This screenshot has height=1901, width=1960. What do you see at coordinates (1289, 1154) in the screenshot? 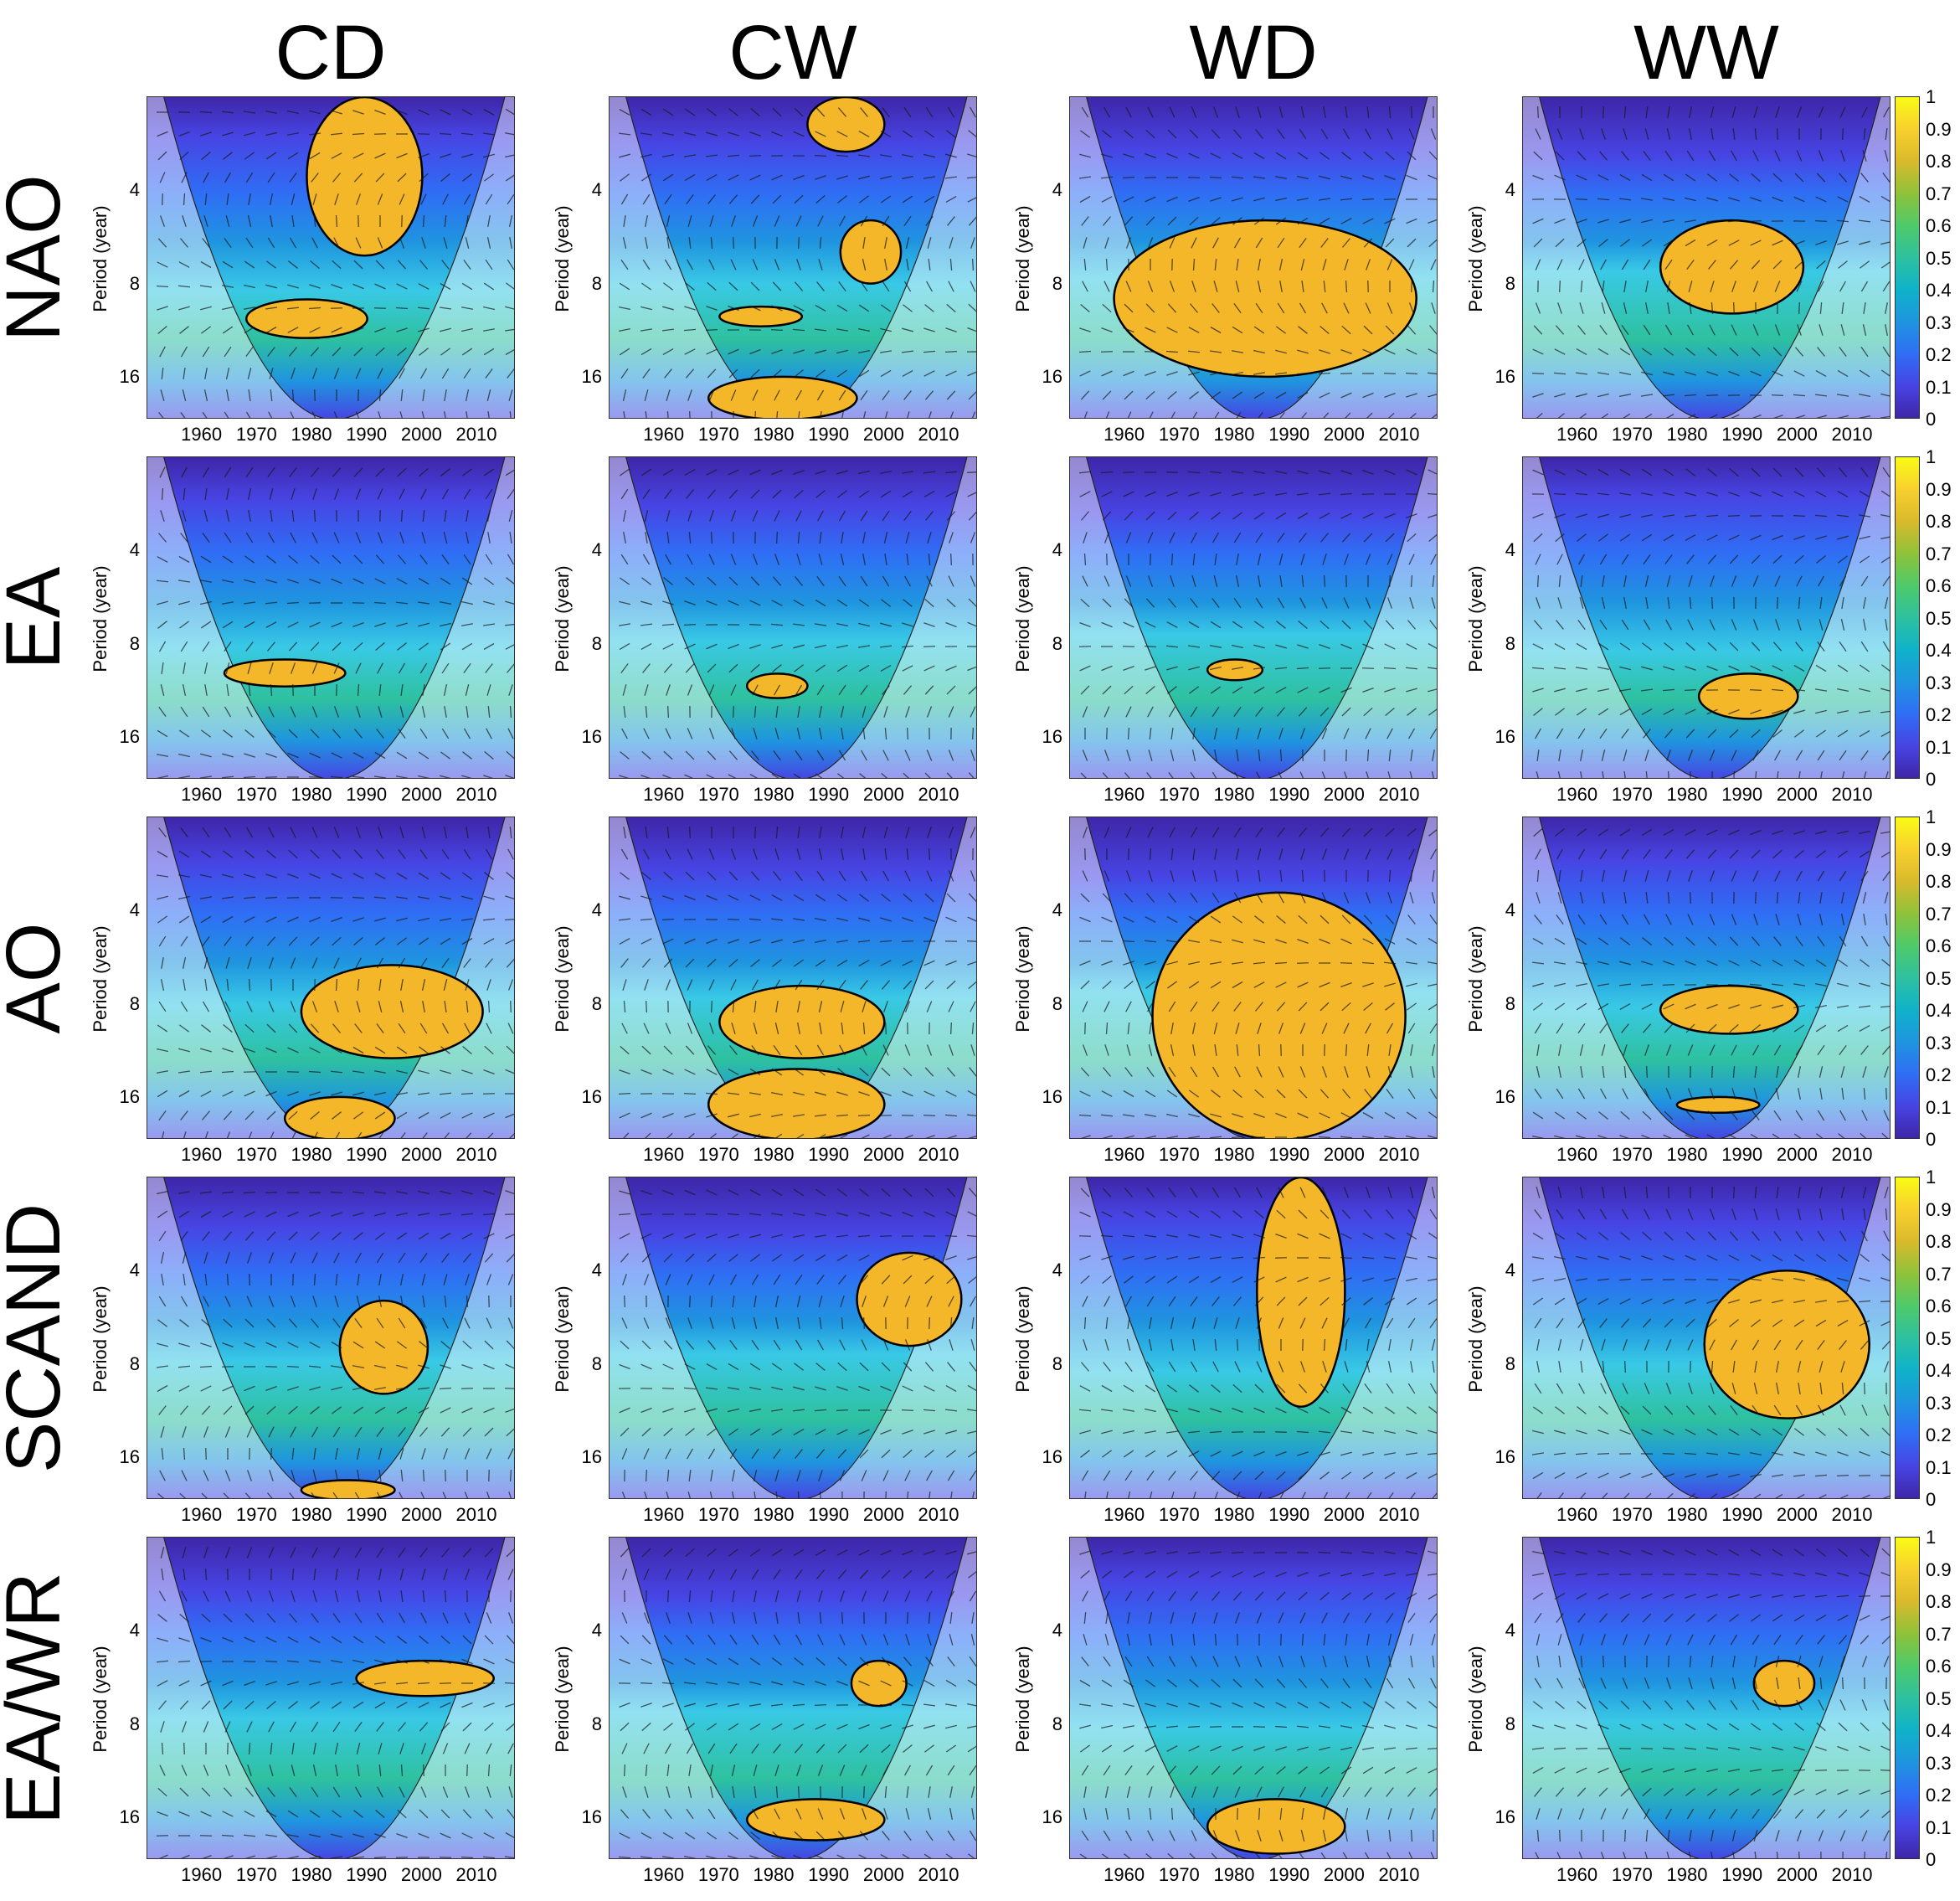
I see `x-tick-label: 1990` at bounding box center [1289, 1154].